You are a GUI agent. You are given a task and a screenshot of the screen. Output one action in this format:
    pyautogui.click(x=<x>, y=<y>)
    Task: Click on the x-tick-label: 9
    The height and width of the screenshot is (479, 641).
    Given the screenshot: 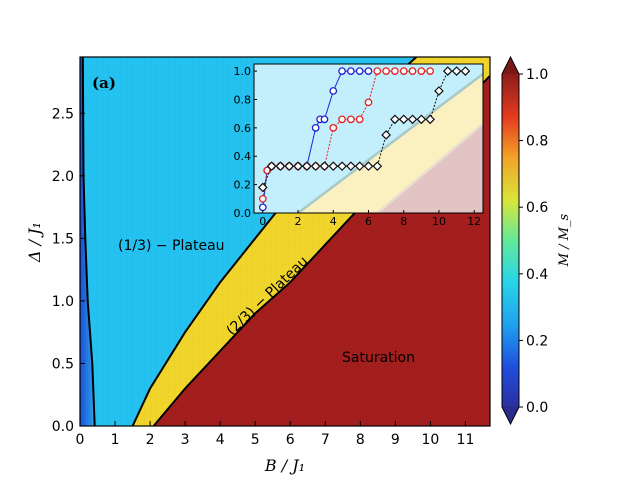 What is the action you would take?
    pyautogui.click(x=395, y=440)
    